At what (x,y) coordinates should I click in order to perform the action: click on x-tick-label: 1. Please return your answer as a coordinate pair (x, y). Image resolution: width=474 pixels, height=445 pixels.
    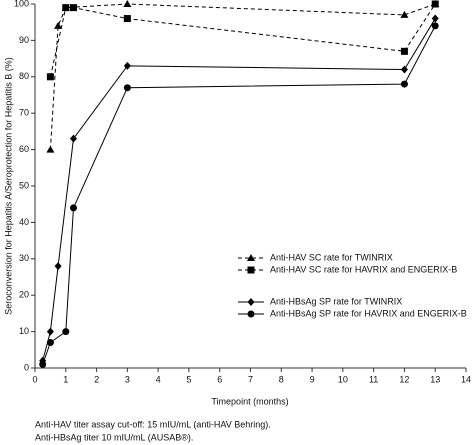
    Looking at the image, I should click on (65, 379).